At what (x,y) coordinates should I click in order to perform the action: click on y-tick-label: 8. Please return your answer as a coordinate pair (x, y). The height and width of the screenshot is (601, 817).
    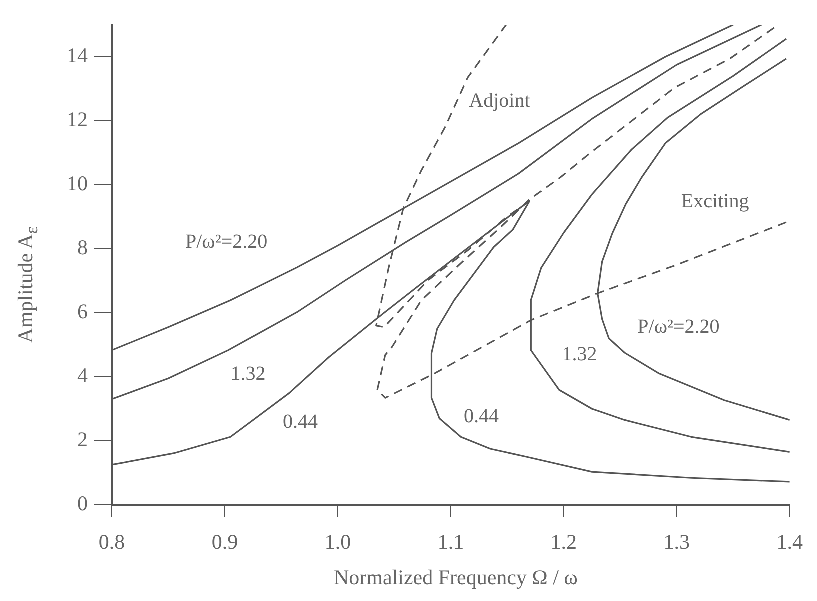
    Looking at the image, I should click on (83, 248).